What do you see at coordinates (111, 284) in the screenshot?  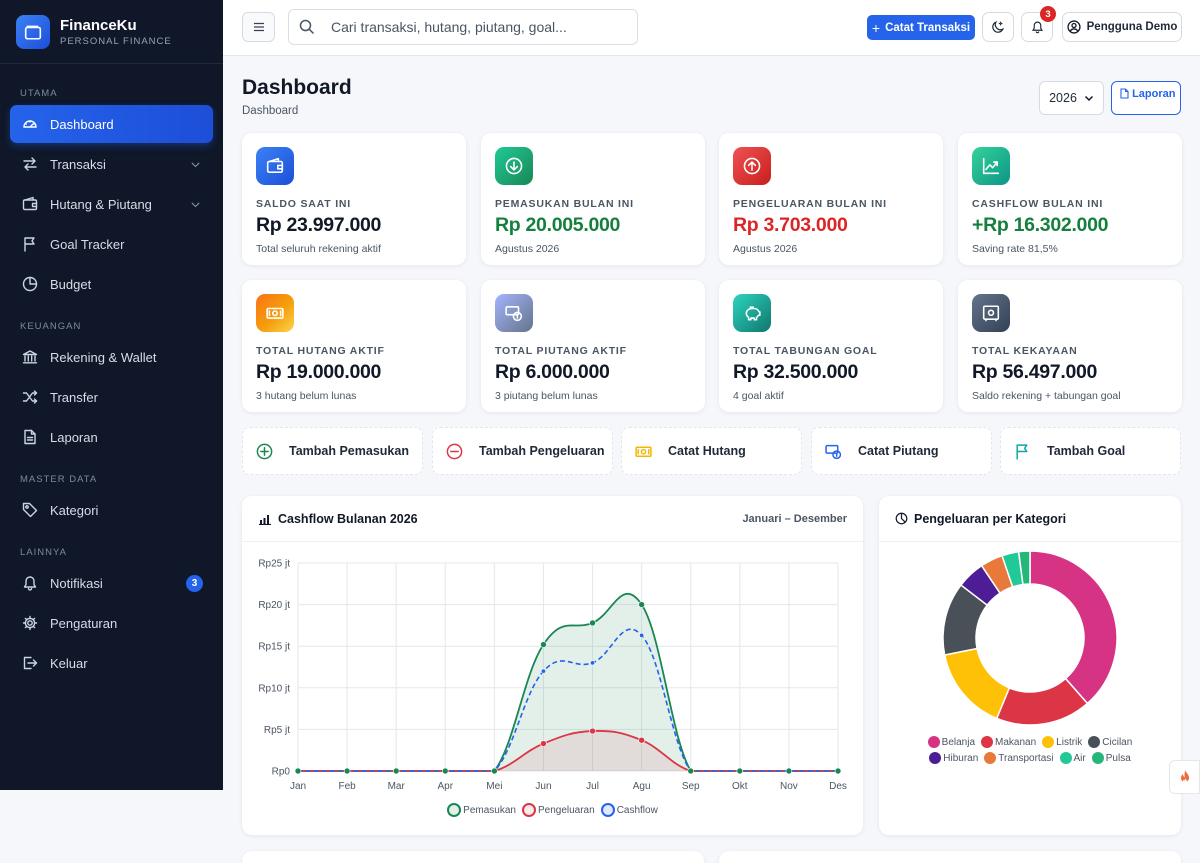 I see `sidebar-item-budget: Budget` at bounding box center [111, 284].